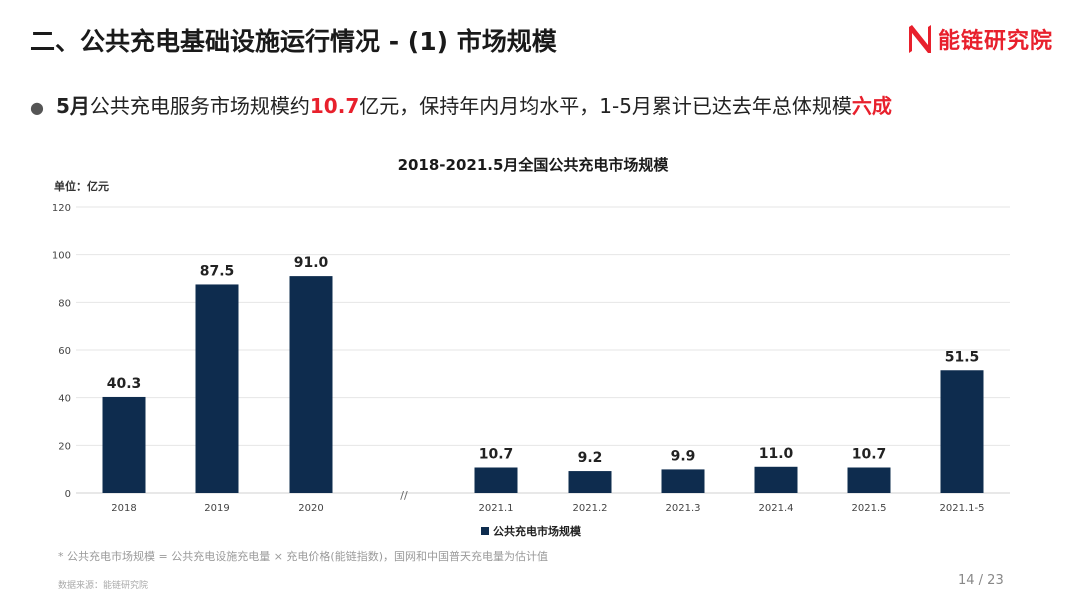  Describe the element at coordinates (334, 106) in the screenshot. I see `bullet-value: 10.7` at that location.